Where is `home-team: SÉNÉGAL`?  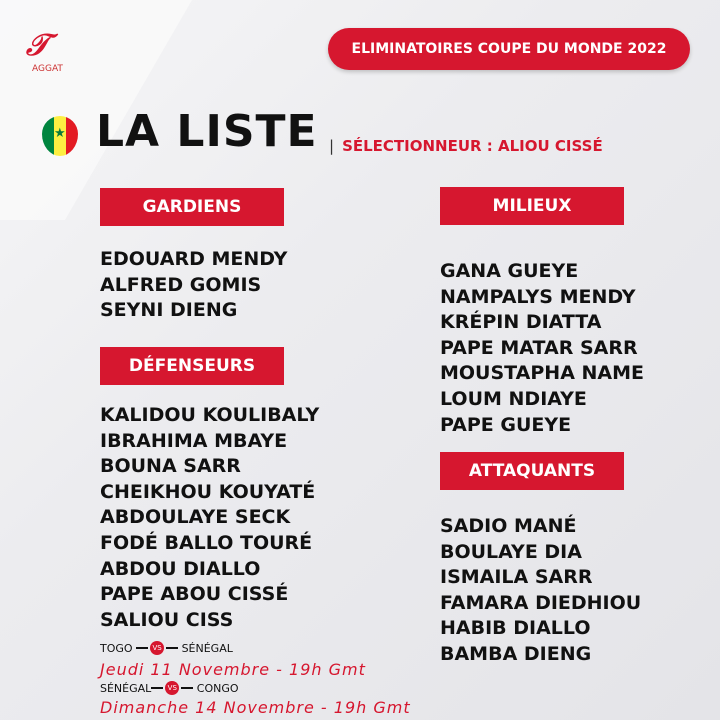 home-team: SÉNÉGAL is located at coordinates (126, 688).